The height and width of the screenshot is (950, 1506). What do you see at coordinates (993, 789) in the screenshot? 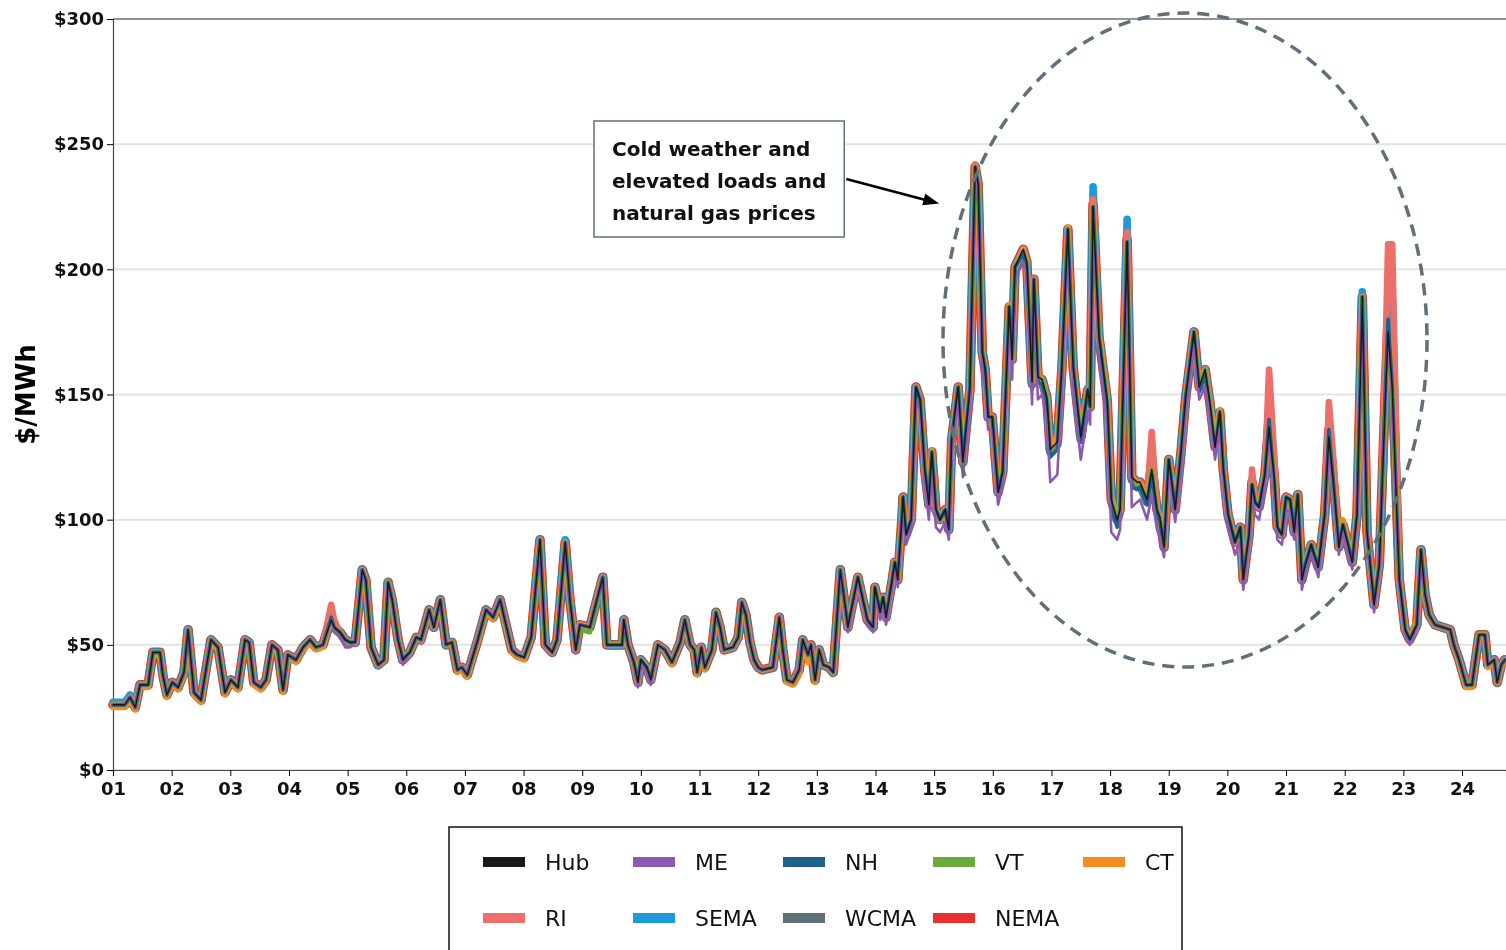
I see `x-tick-label: 16` at bounding box center [993, 789].